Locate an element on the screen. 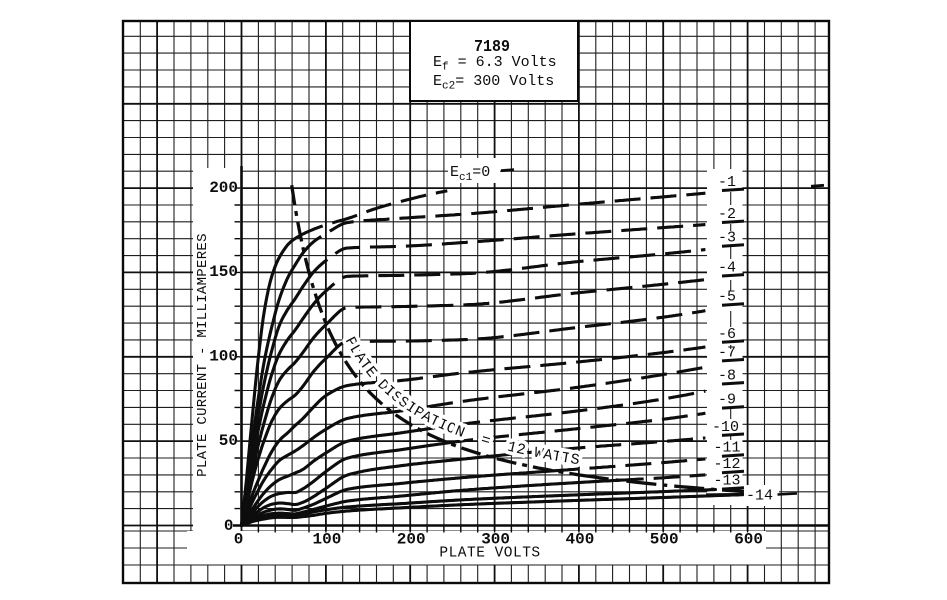  svg-text: 300 is located at coordinates (495, 540).